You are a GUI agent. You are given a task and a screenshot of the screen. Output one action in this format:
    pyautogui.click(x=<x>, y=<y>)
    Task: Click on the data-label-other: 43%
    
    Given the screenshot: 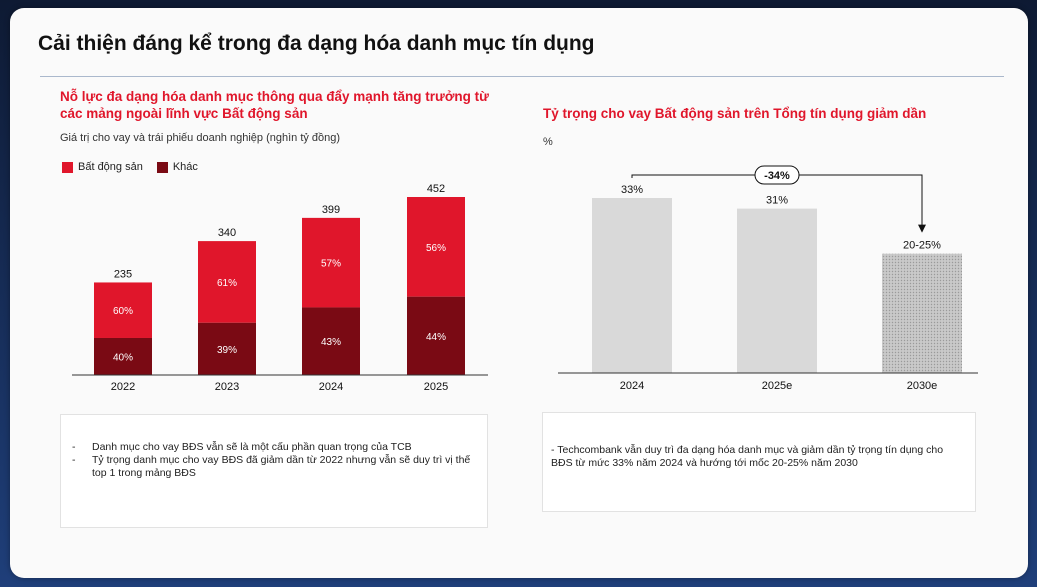 What is the action you would take?
    pyautogui.click(x=331, y=342)
    